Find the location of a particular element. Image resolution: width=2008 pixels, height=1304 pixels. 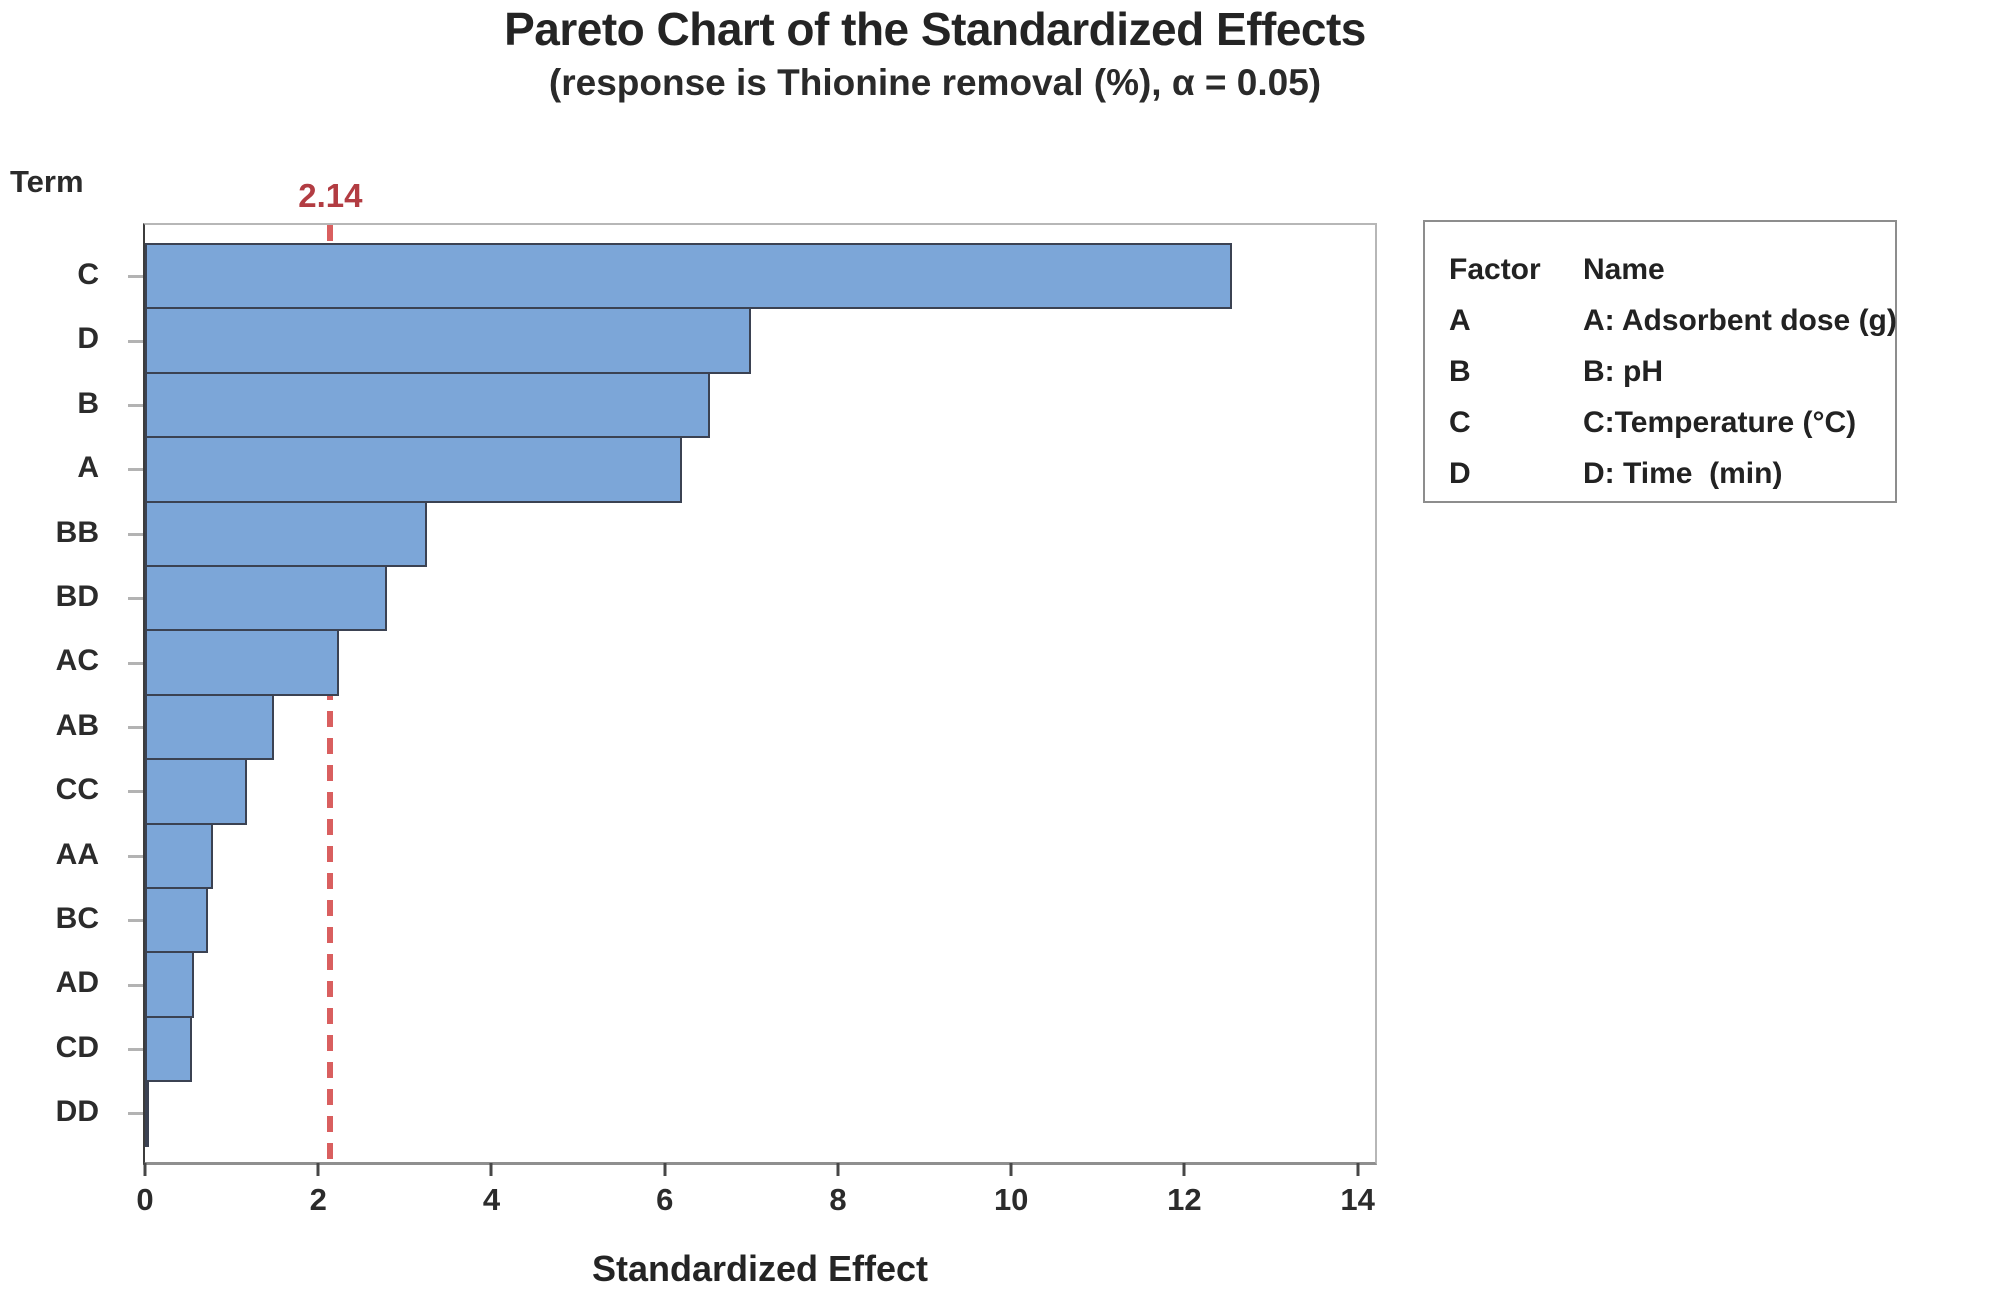

legend-row: B B: pH is located at coordinates (1668, 371).